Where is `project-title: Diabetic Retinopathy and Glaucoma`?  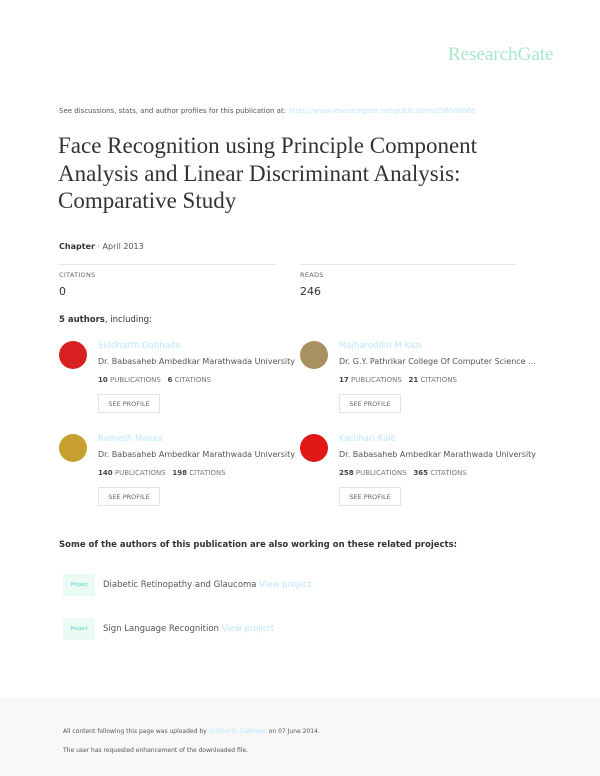
project-title: Diabetic Retinopathy and Glaucoma is located at coordinates (181, 585).